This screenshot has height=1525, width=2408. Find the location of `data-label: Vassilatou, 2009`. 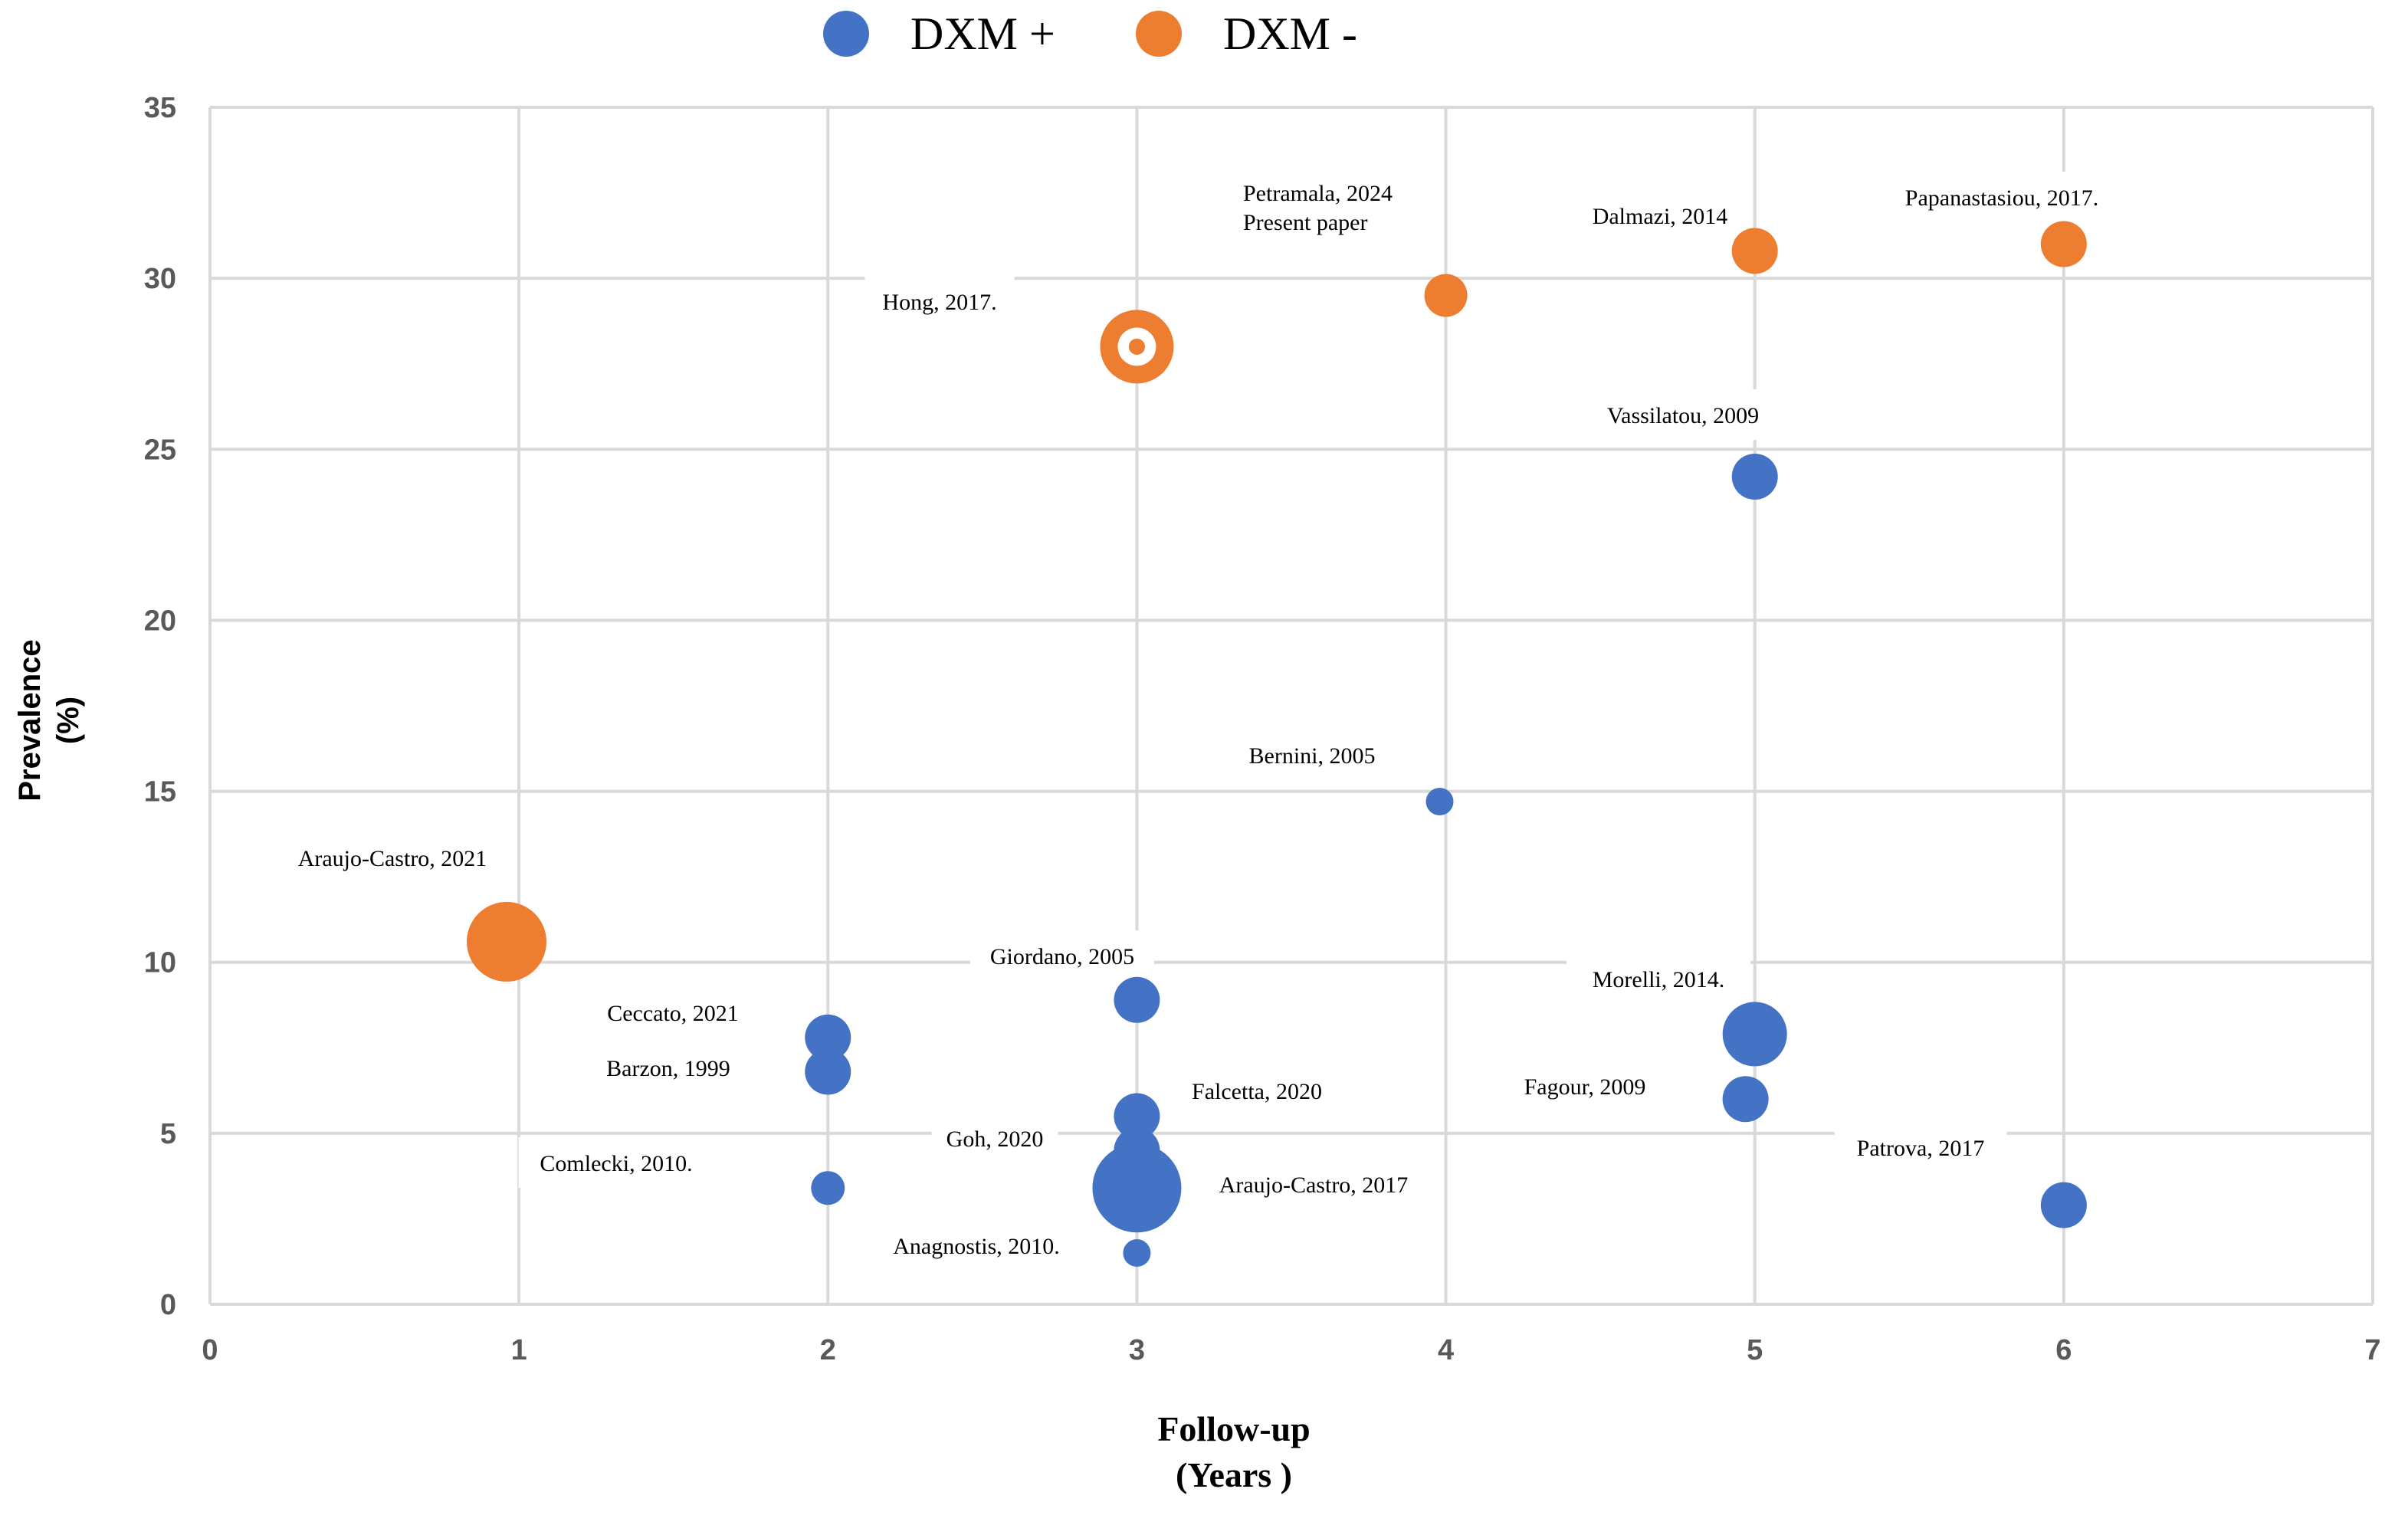

data-label: Vassilatou, 2009 is located at coordinates (1683, 415).